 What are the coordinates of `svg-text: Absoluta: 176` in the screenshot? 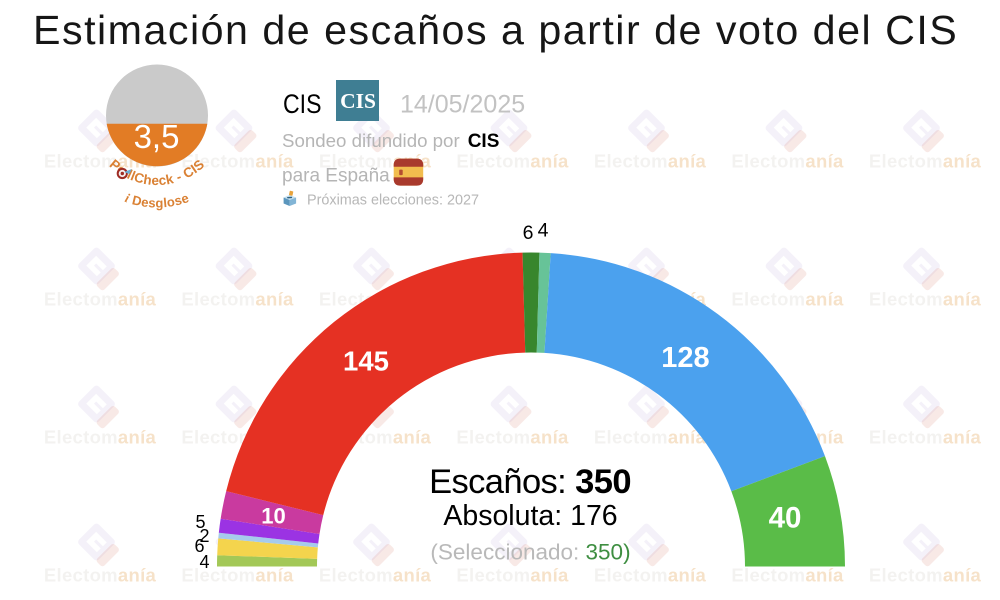 It's located at (530, 516).